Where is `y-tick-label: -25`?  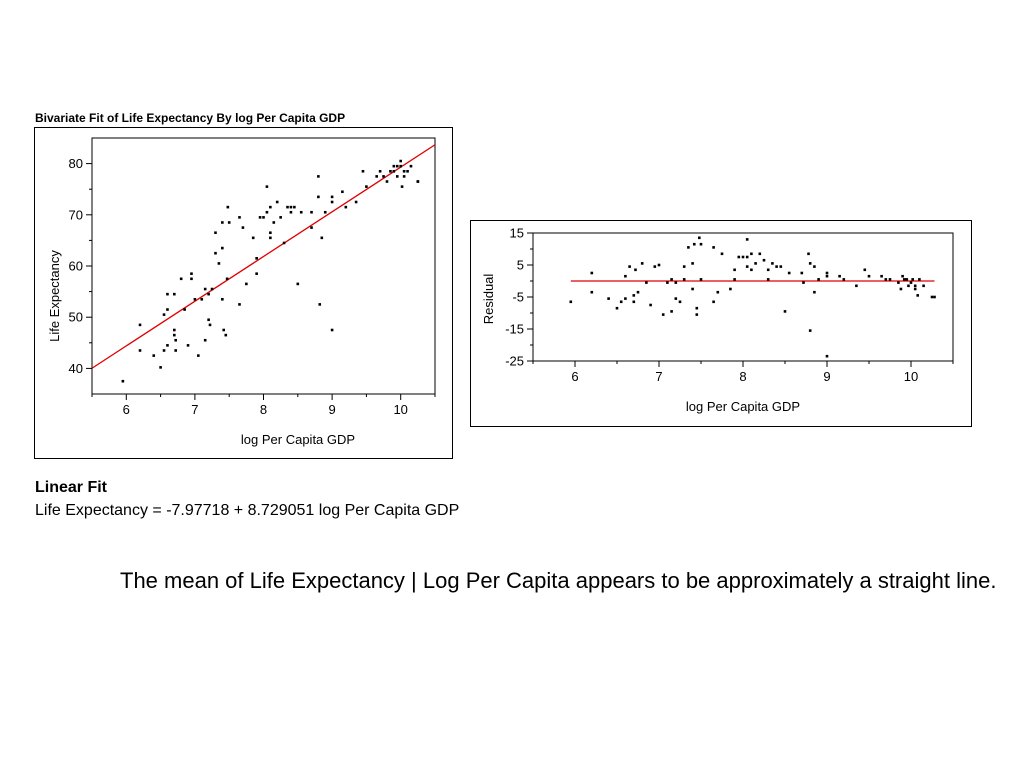 y-tick-label: -25 is located at coordinates (514, 361).